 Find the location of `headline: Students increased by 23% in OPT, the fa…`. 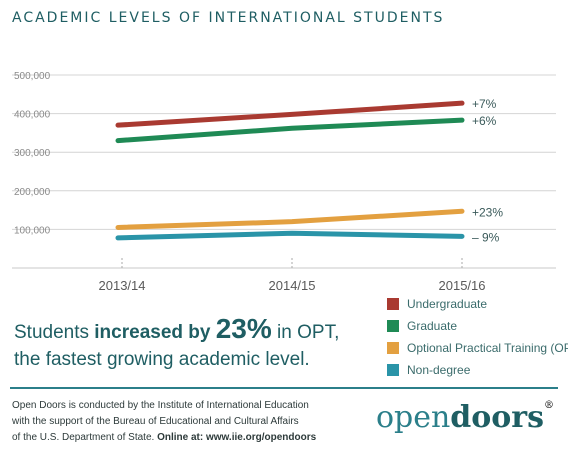

headline: Students increased by 23% in OPT, the fa… is located at coordinates (176, 344).